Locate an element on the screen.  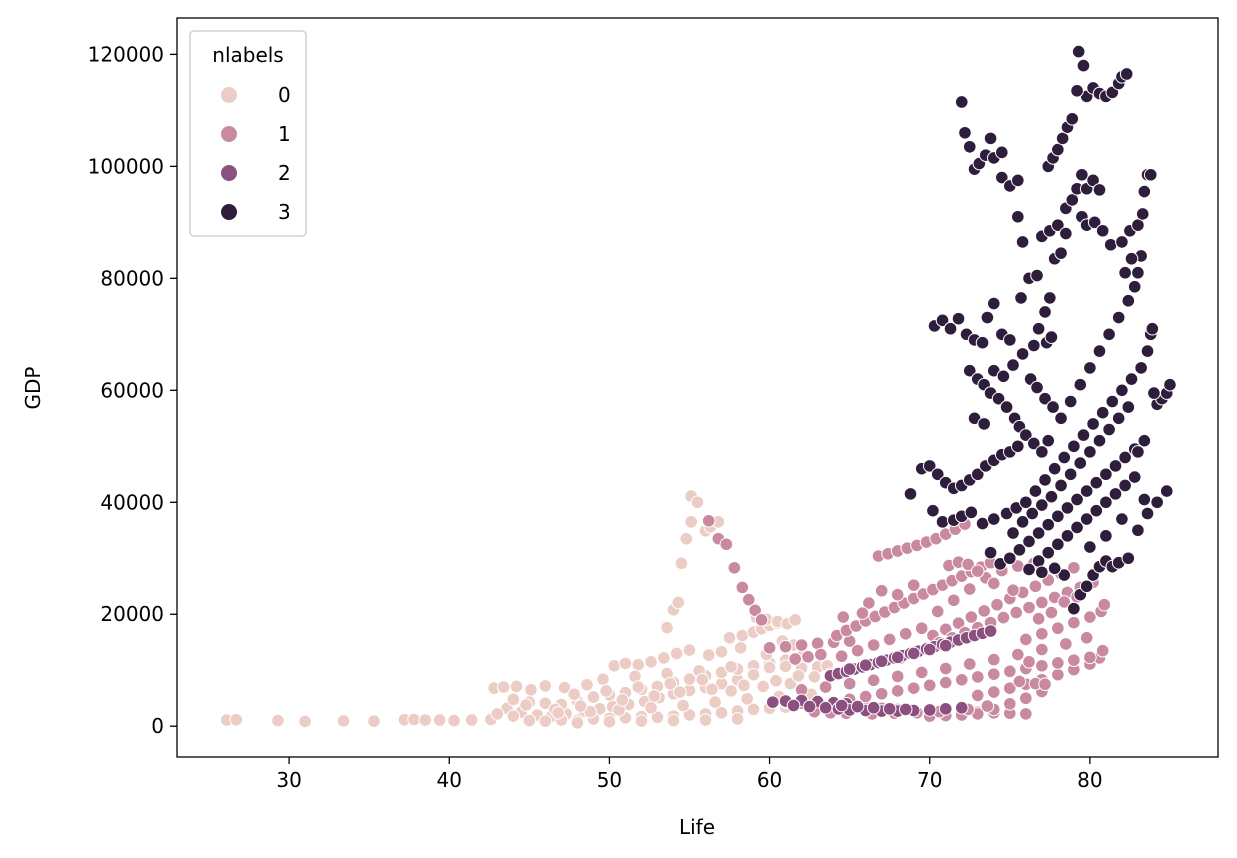
y-tick-label: 20000 is located at coordinates (132, 614).